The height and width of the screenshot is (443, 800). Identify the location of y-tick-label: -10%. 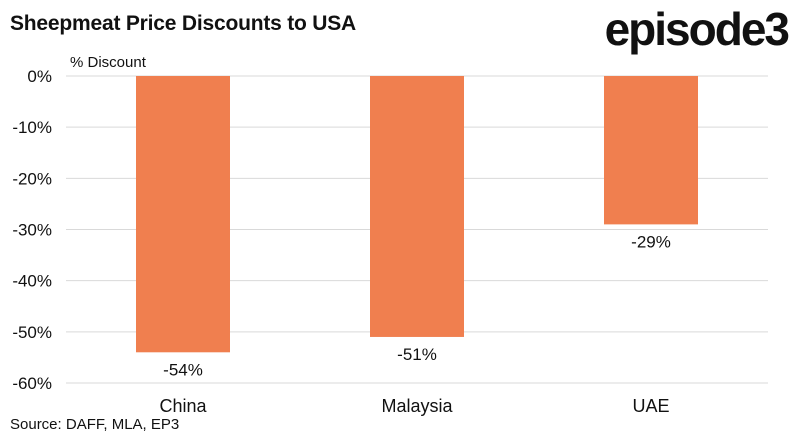
(32, 127).